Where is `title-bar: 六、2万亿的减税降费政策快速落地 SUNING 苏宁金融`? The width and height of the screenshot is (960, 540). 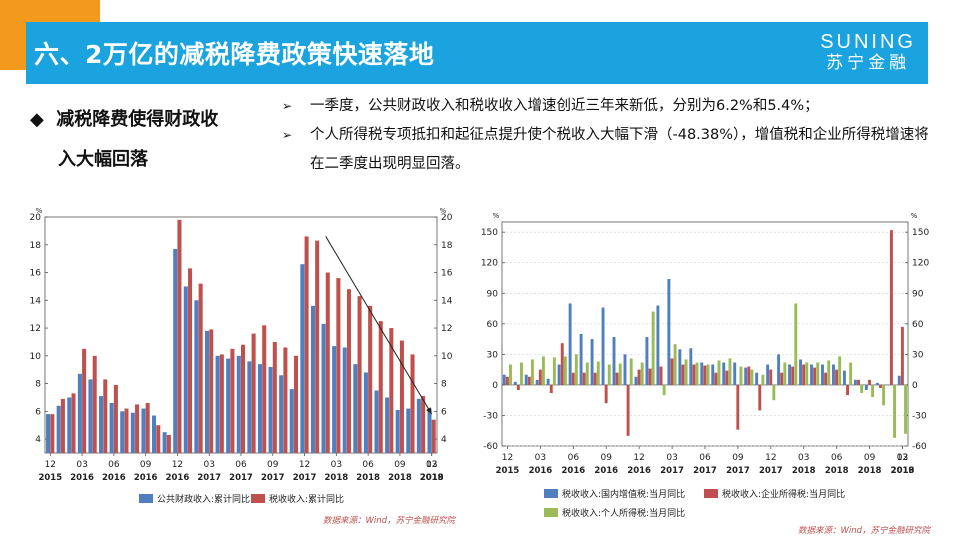
title-bar: 六、2万亿的减税降费政策快速落地 SUNING 苏宁金融 is located at coordinates (477, 53).